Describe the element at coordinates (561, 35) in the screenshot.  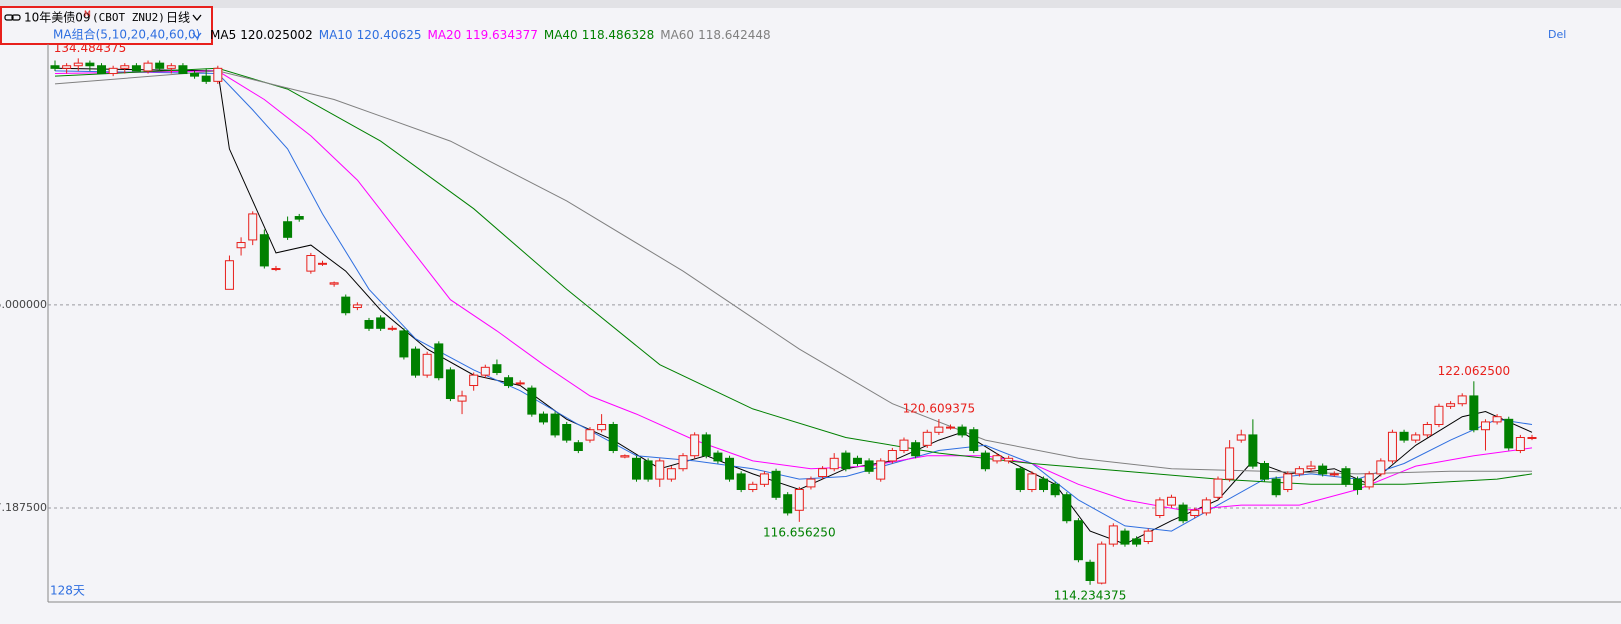
I see `ma-legend-name: MA40` at that location.